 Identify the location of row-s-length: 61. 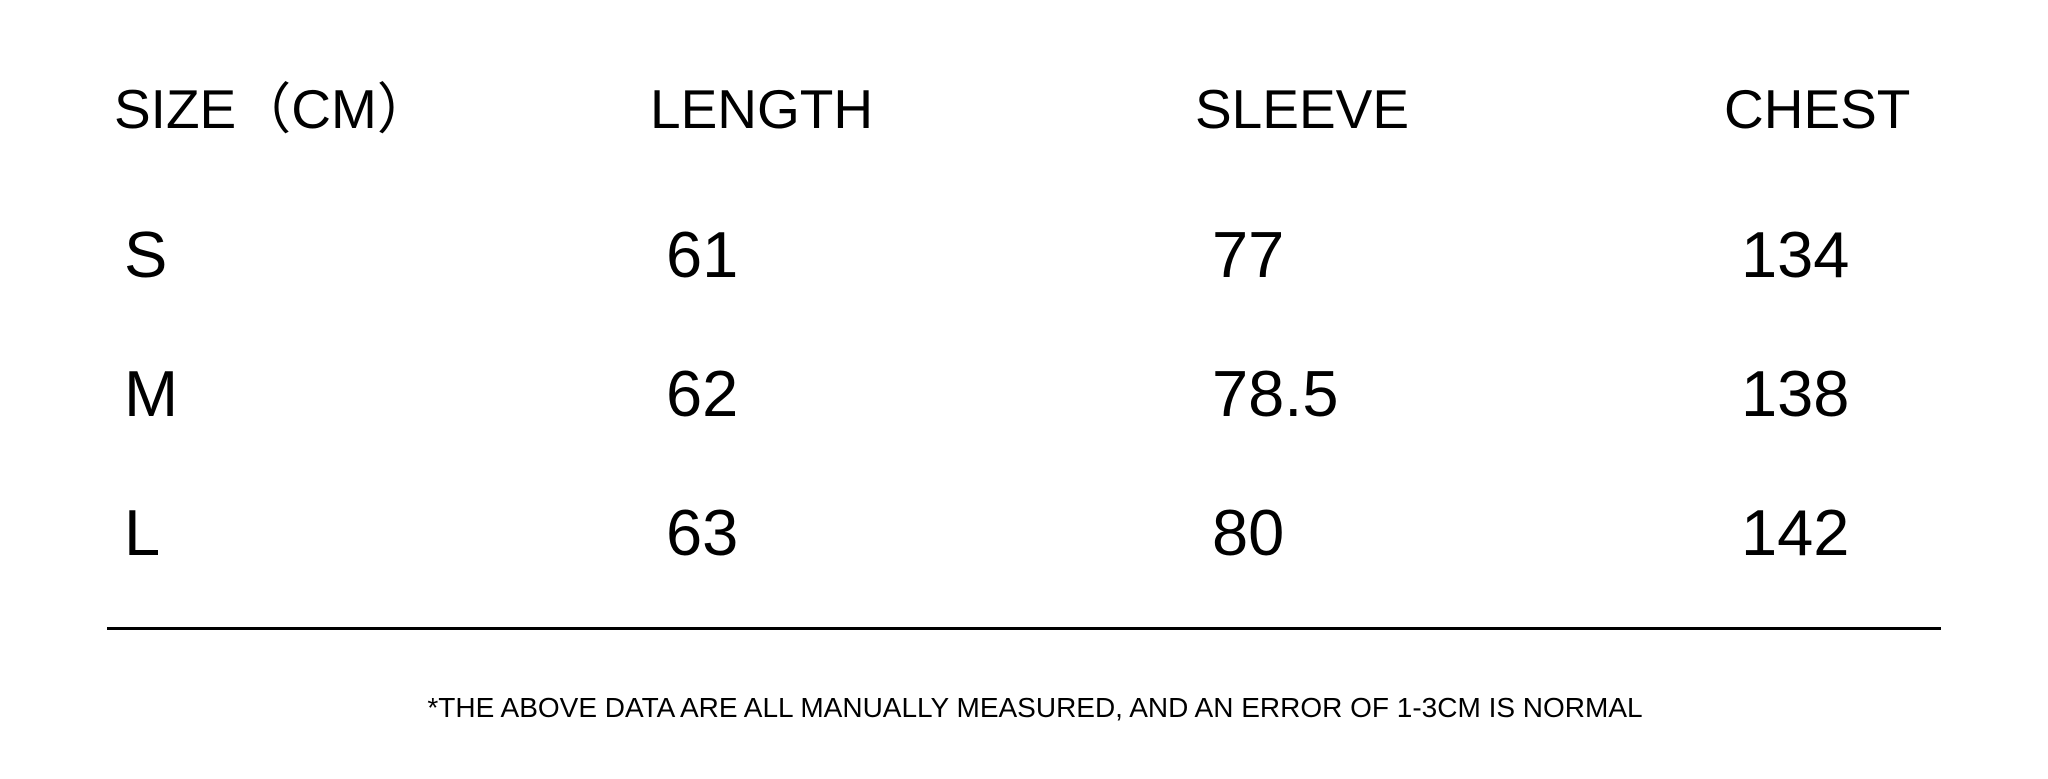
(702, 254).